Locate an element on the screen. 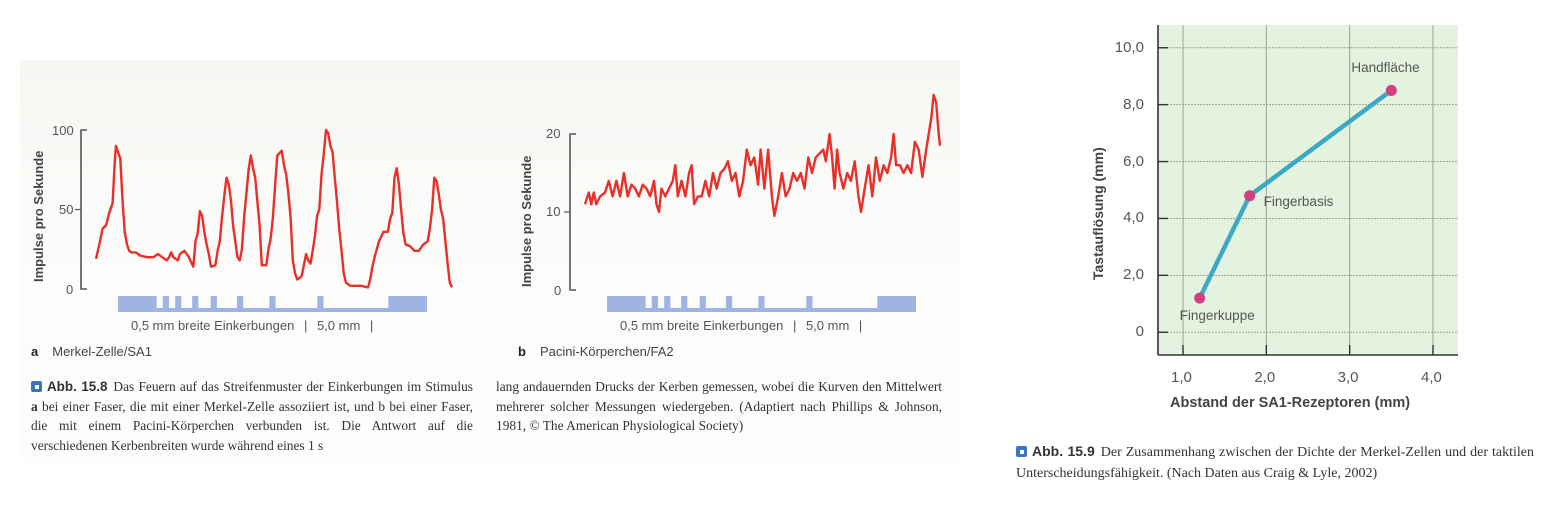 The height and width of the screenshot is (524, 1546). panel-b-stimulus-label: 0,5 mm breite Einkerbungen | 5,0 mm | is located at coordinates (741, 325).